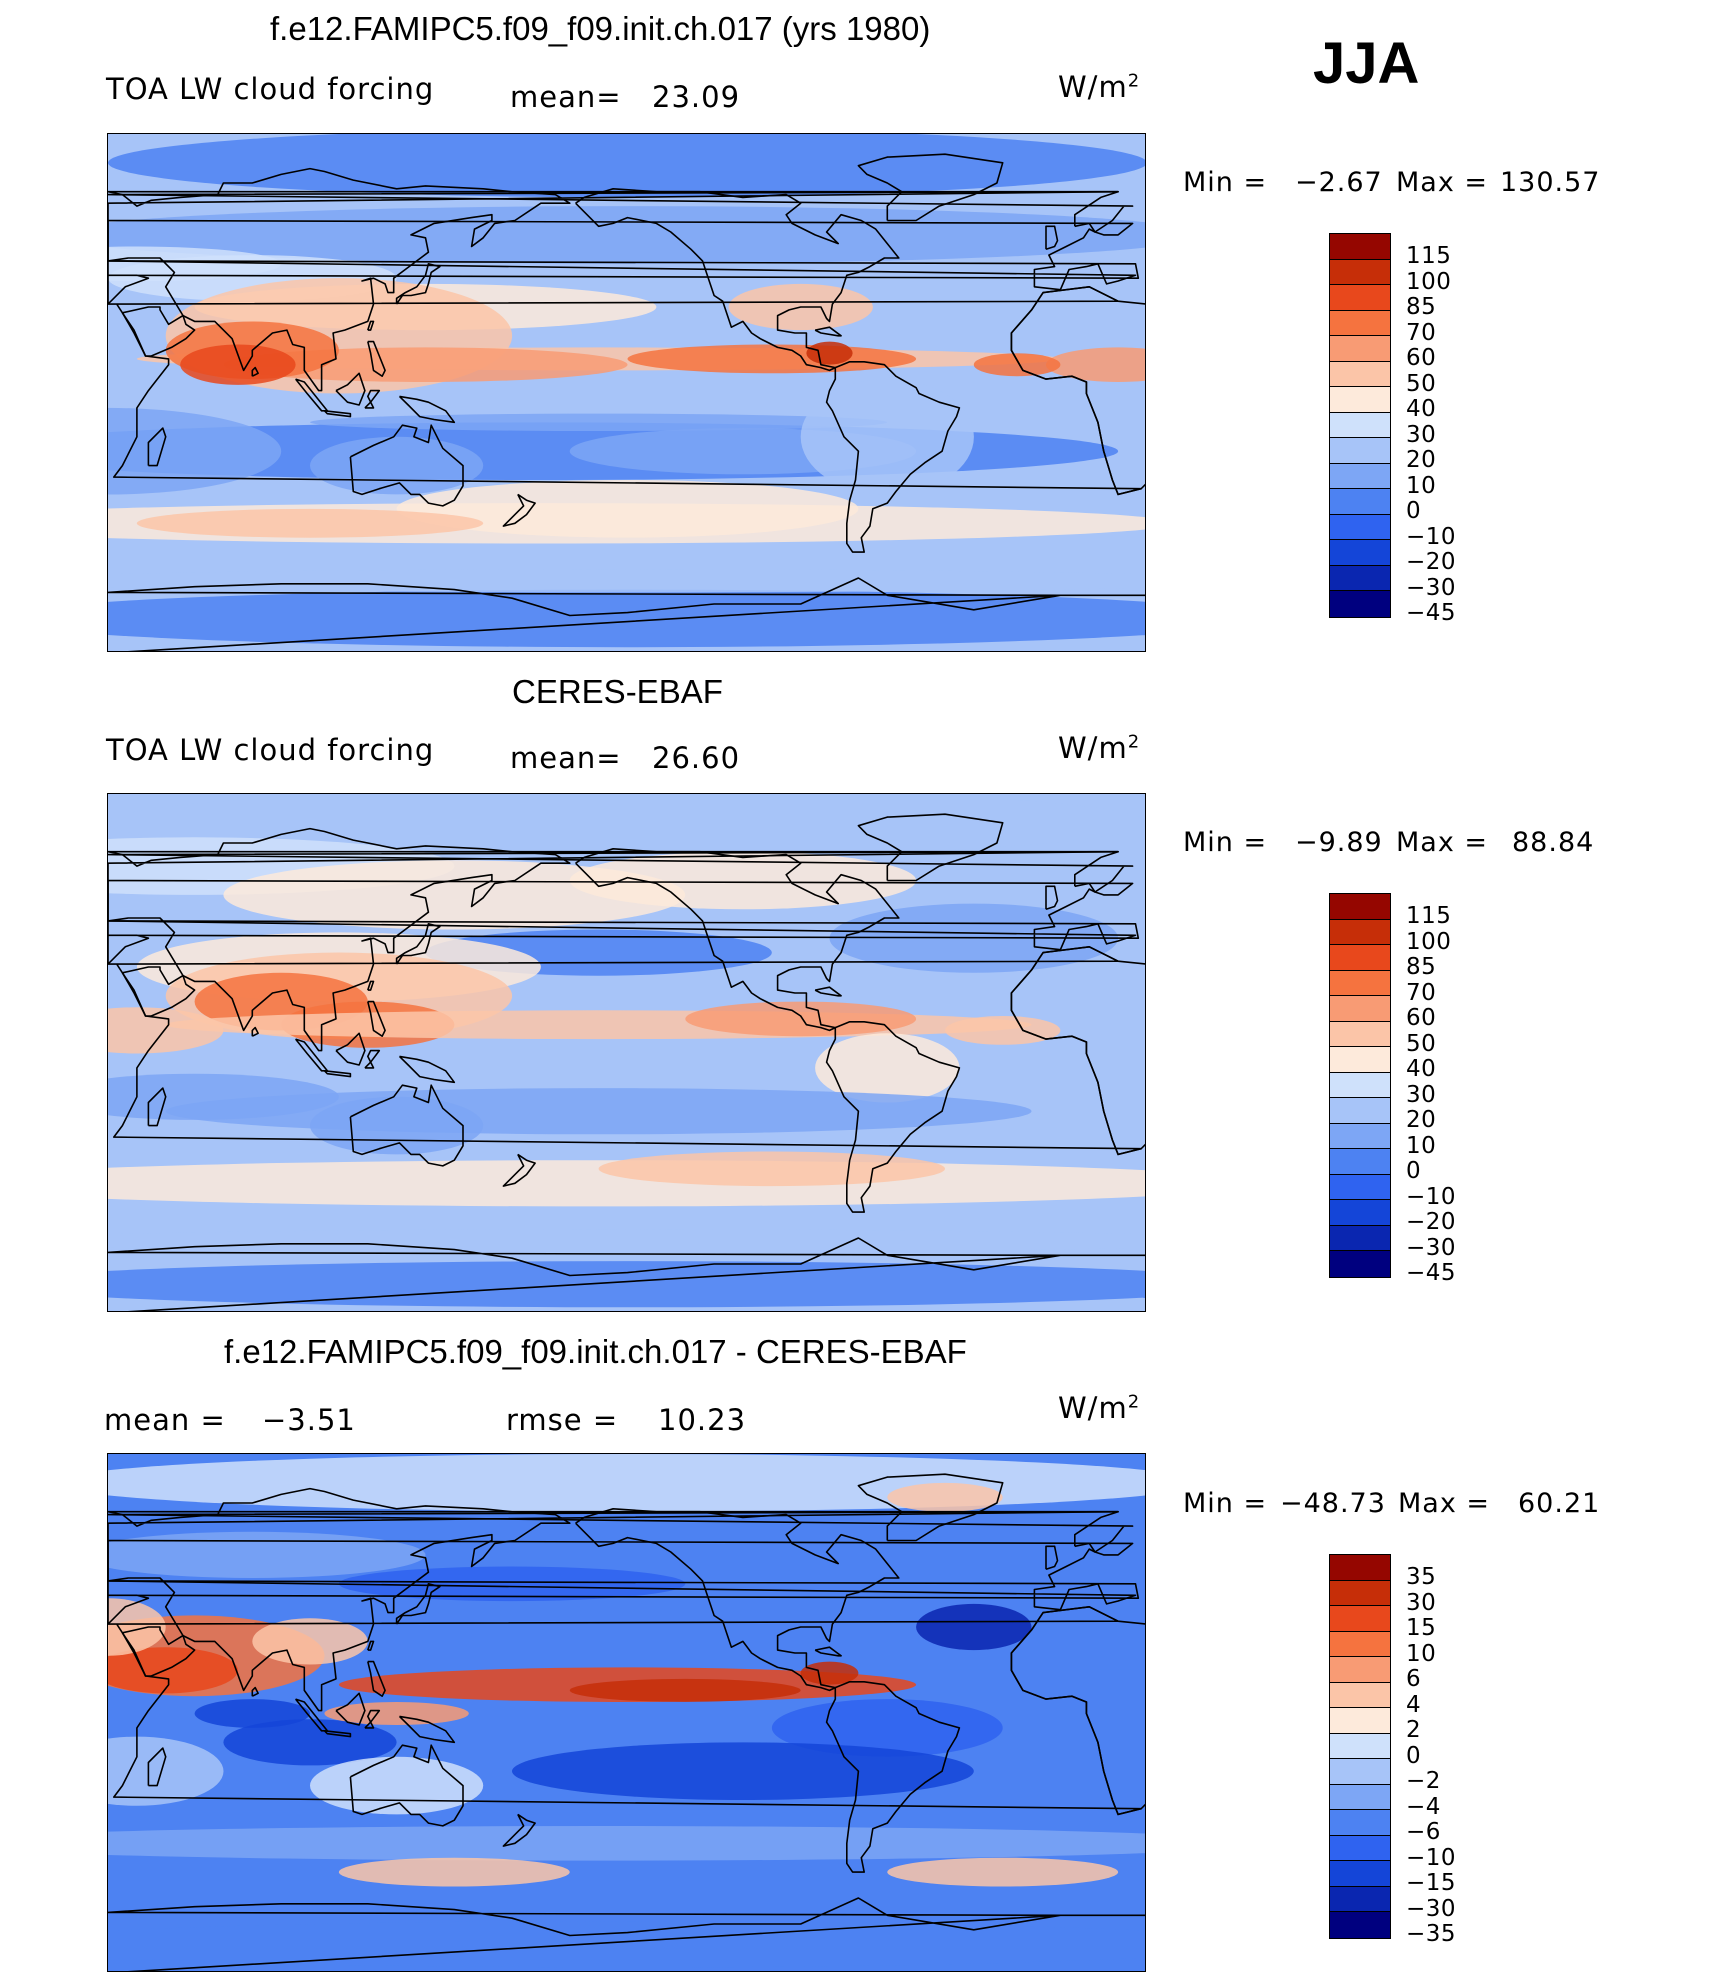  What do you see at coordinates (696, 97) in the screenshot?
I see `panel1-mean-value: 23.09` at bounding box center [696, 97].